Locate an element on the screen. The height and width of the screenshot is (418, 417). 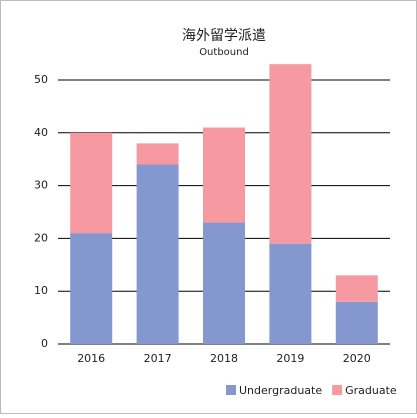
y-tick-label: 10 is located at coordinates (41, 290).